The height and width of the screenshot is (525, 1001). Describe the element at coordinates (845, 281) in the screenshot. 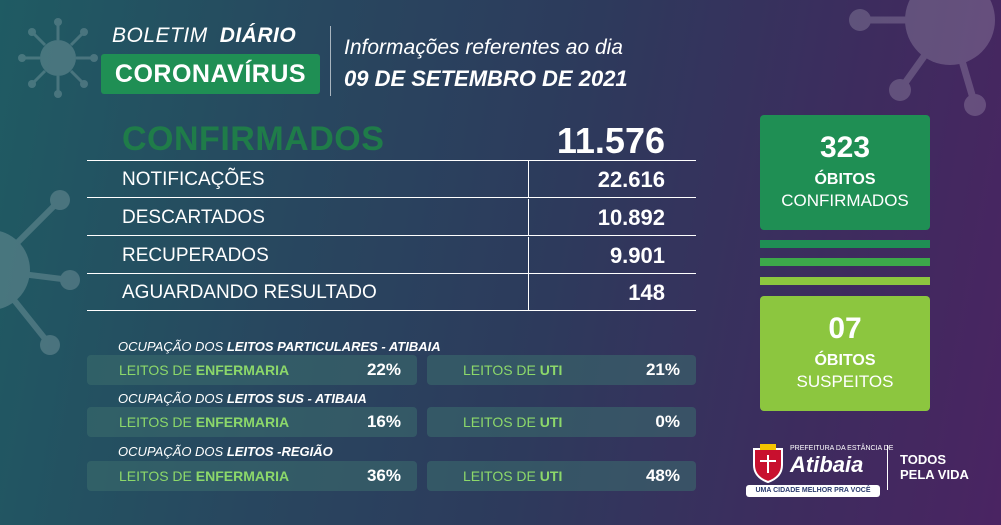

I see `stripe-light-green` at that location.